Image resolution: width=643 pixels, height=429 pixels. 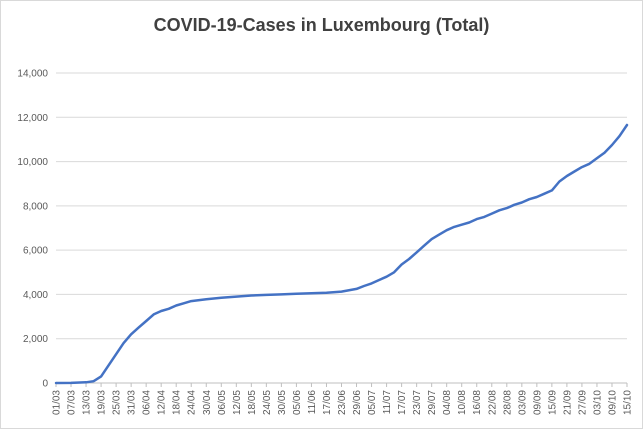 What do you see at coordinates (327, 402) in the screenshot?
I see `x-tick-label: 17/06` at bounding box center [327, 402].